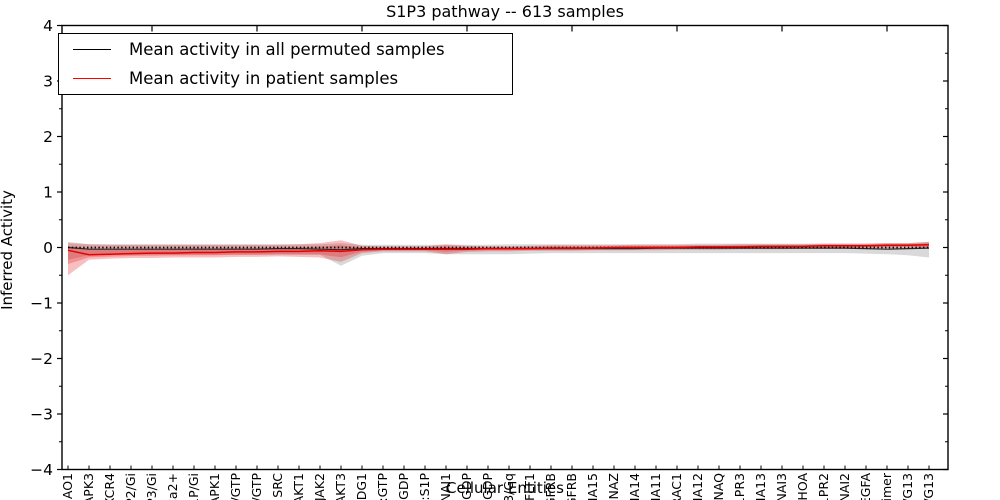 This screenshot has height=500, width=1000. Describe the element at coordinates (264, 79) in the screenshot. I see `legend-item-label: Mean activity in patient samples` at that location.